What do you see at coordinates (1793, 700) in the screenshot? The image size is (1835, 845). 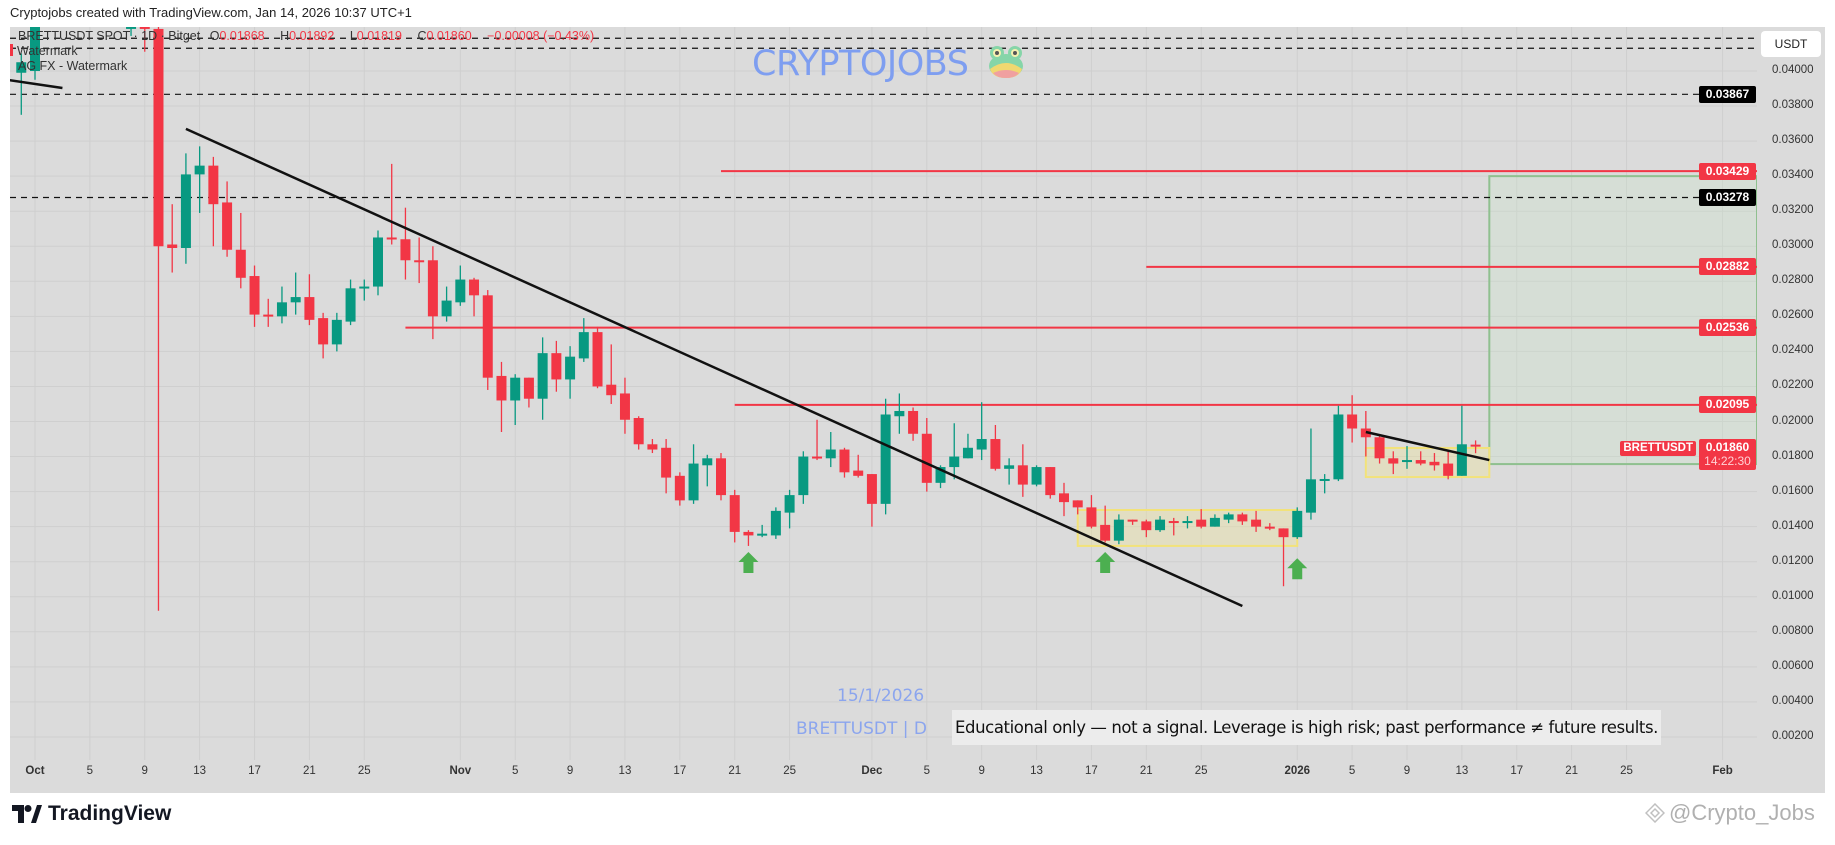 I see `price-tick: 0.00400` at bounding box center [1793, 700].